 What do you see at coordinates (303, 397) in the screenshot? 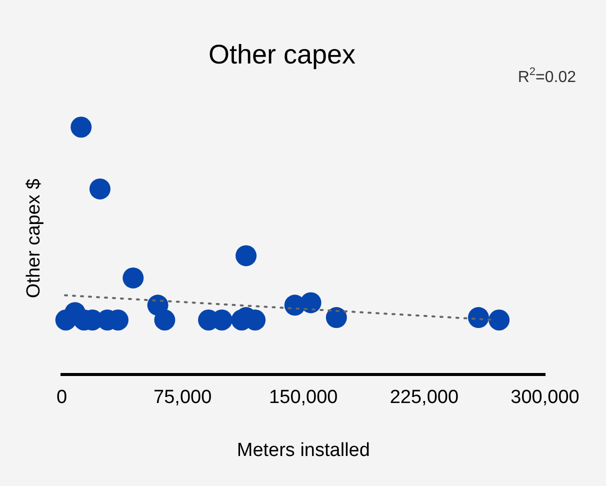
I see `x-tick-label: 150,000` at bounding box center [303, 397].